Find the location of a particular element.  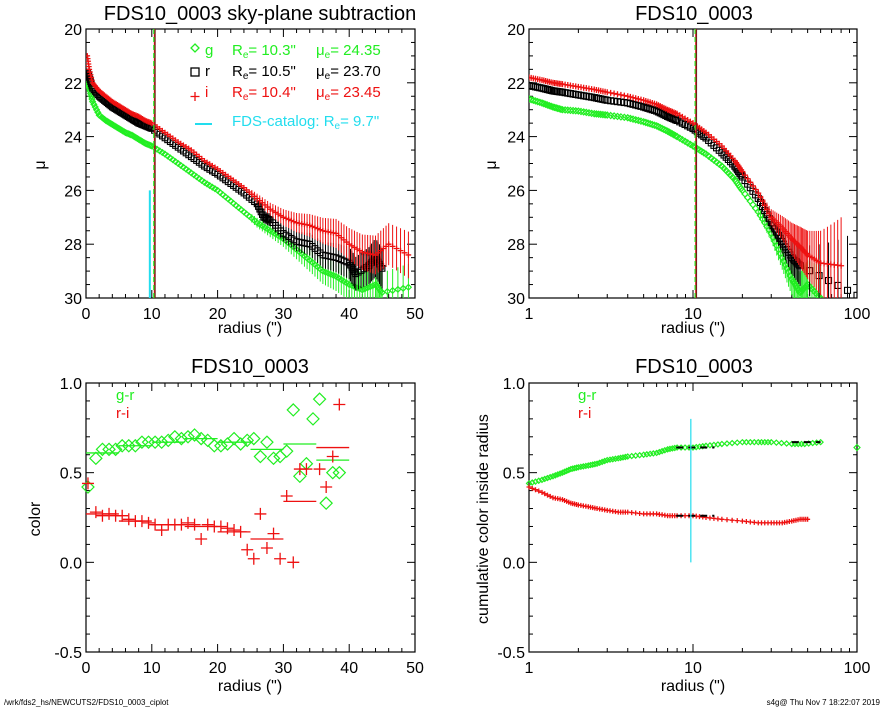

diamond-icon is located at coordinates (195, 48).